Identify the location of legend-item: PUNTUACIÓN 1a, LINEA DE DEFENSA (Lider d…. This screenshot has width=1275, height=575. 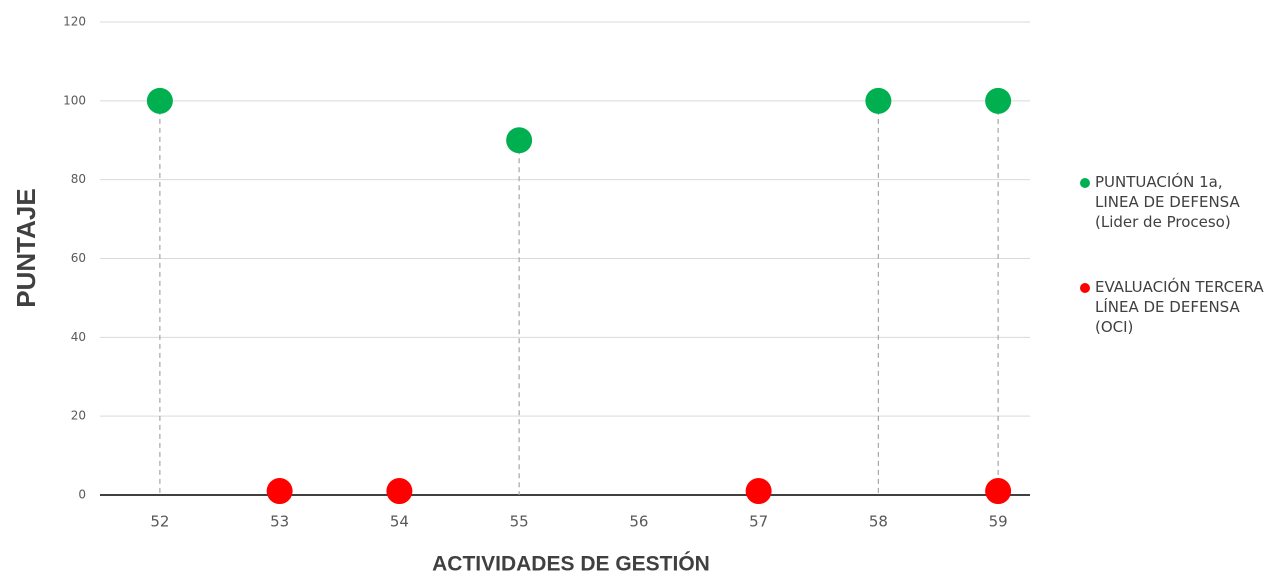
(1175, 202).